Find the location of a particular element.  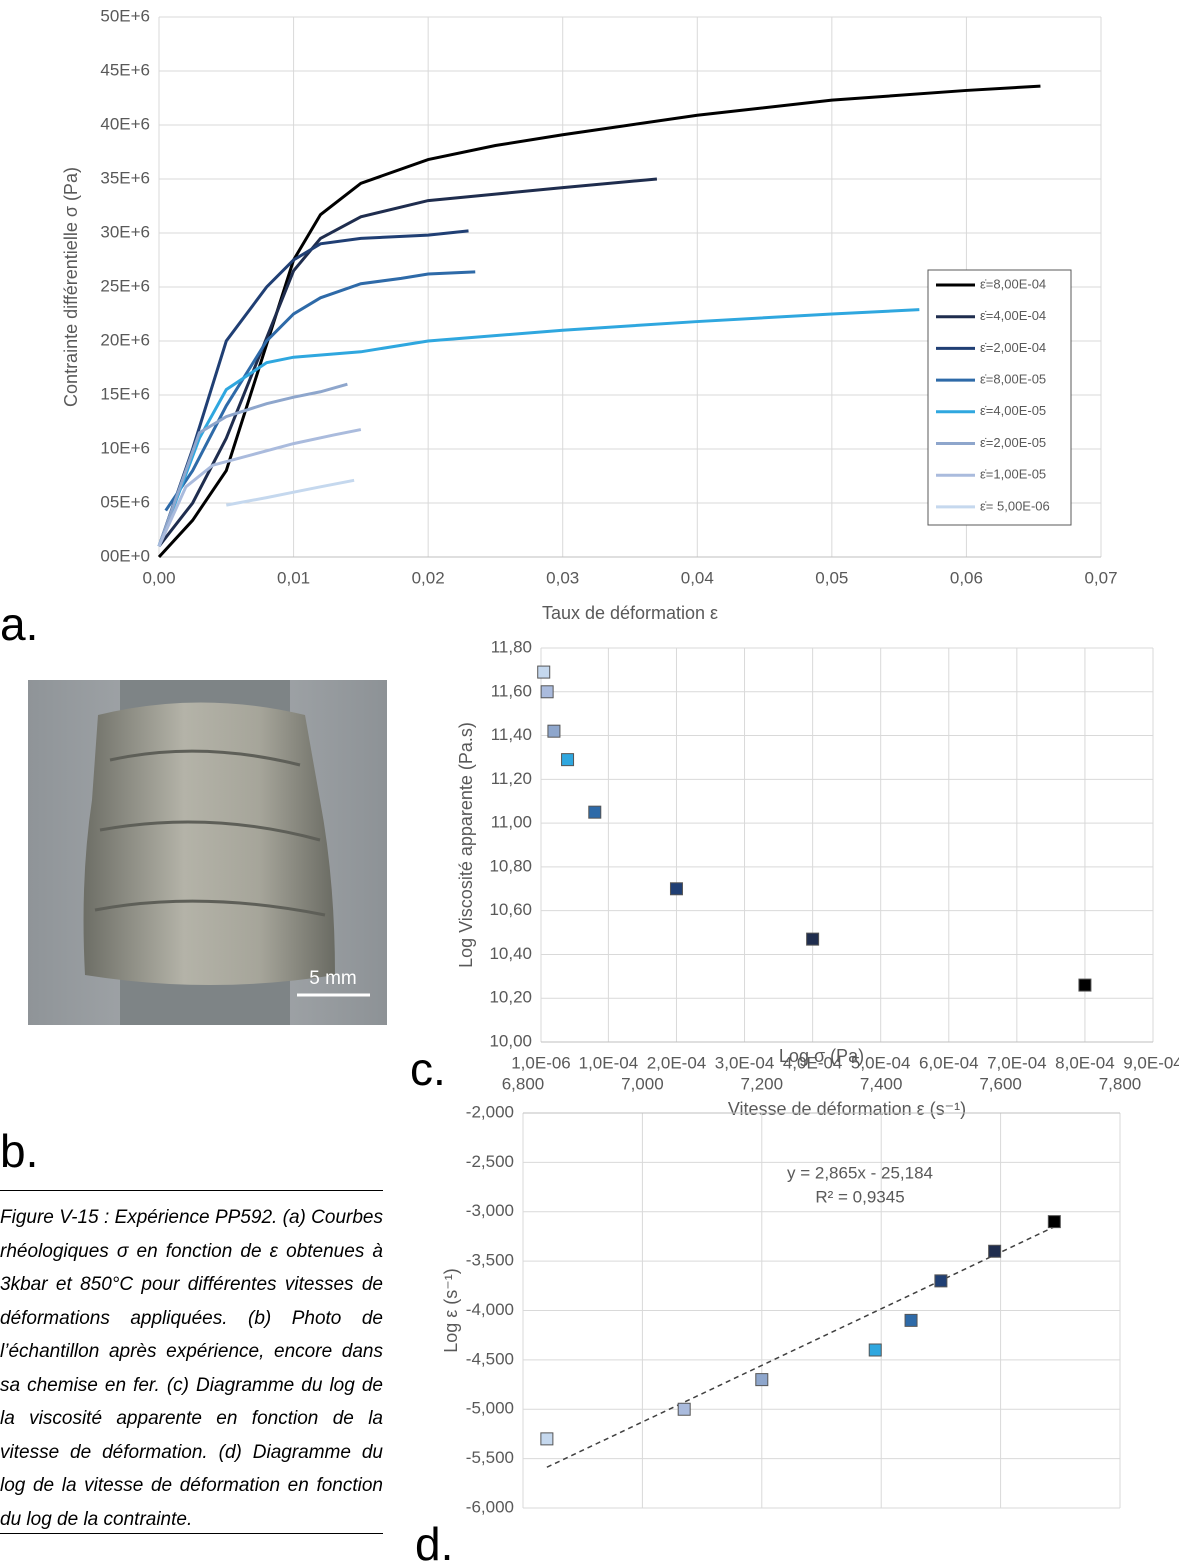

y-tick-label: -2,000 is located at coordinates (490, 1111).